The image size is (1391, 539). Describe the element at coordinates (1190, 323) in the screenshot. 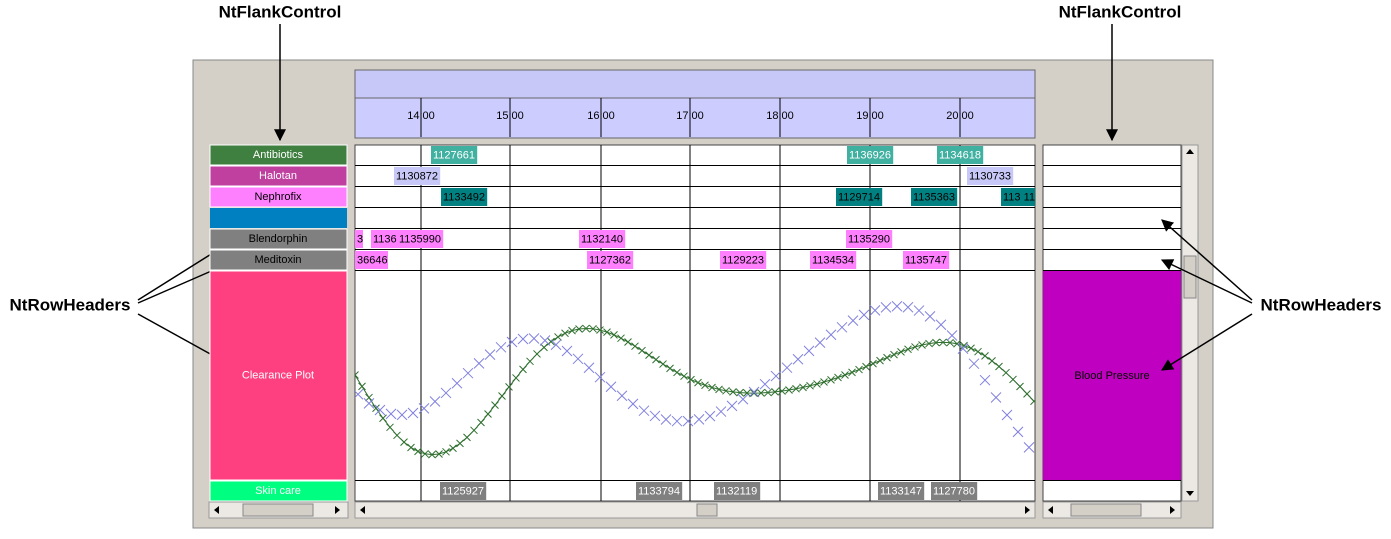

I see `v-scrollbar` at that location.